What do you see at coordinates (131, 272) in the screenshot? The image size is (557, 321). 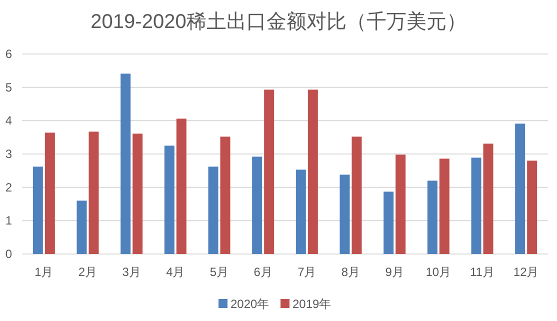 I see `x-tick-label: 3月` at bounding box center [131, 272].